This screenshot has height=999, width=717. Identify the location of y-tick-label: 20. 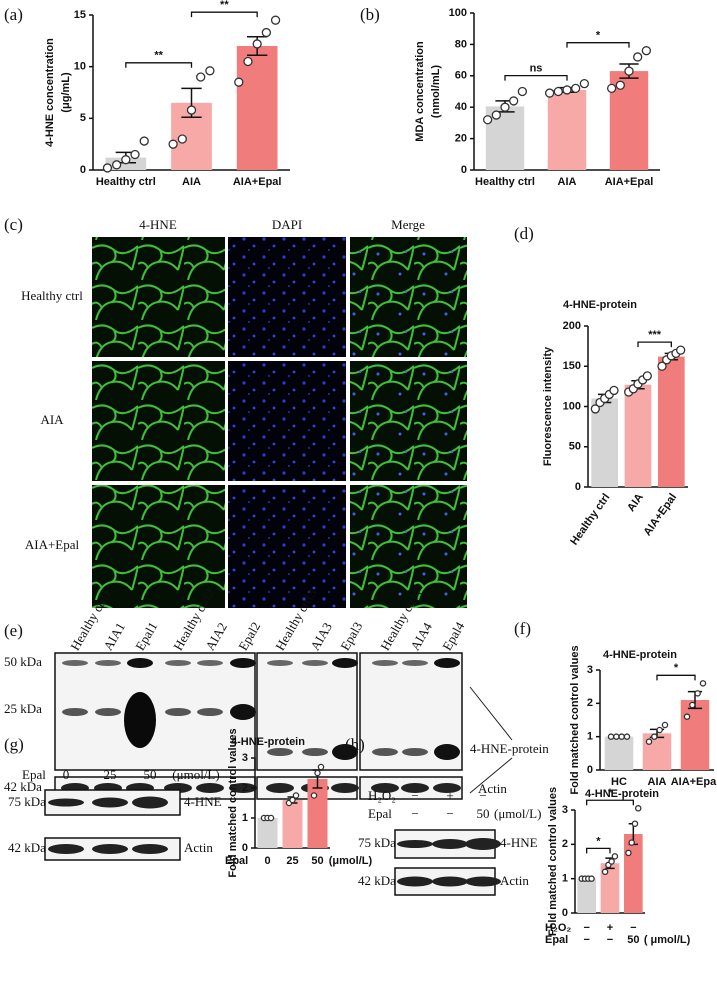
(461, 139).